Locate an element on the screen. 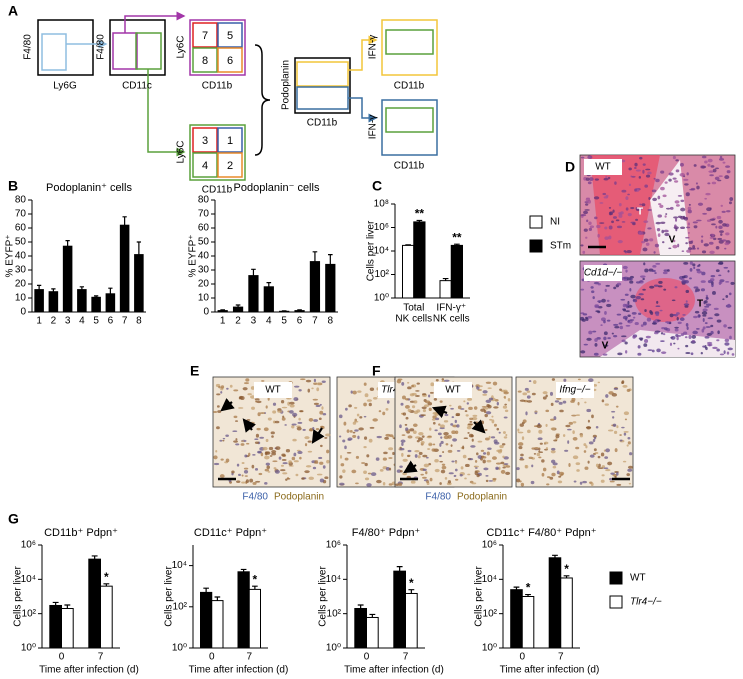 The height and width of the screenshot is (679, 743). y-tick-label: 10⁰ is located at coordinates (179, 648).